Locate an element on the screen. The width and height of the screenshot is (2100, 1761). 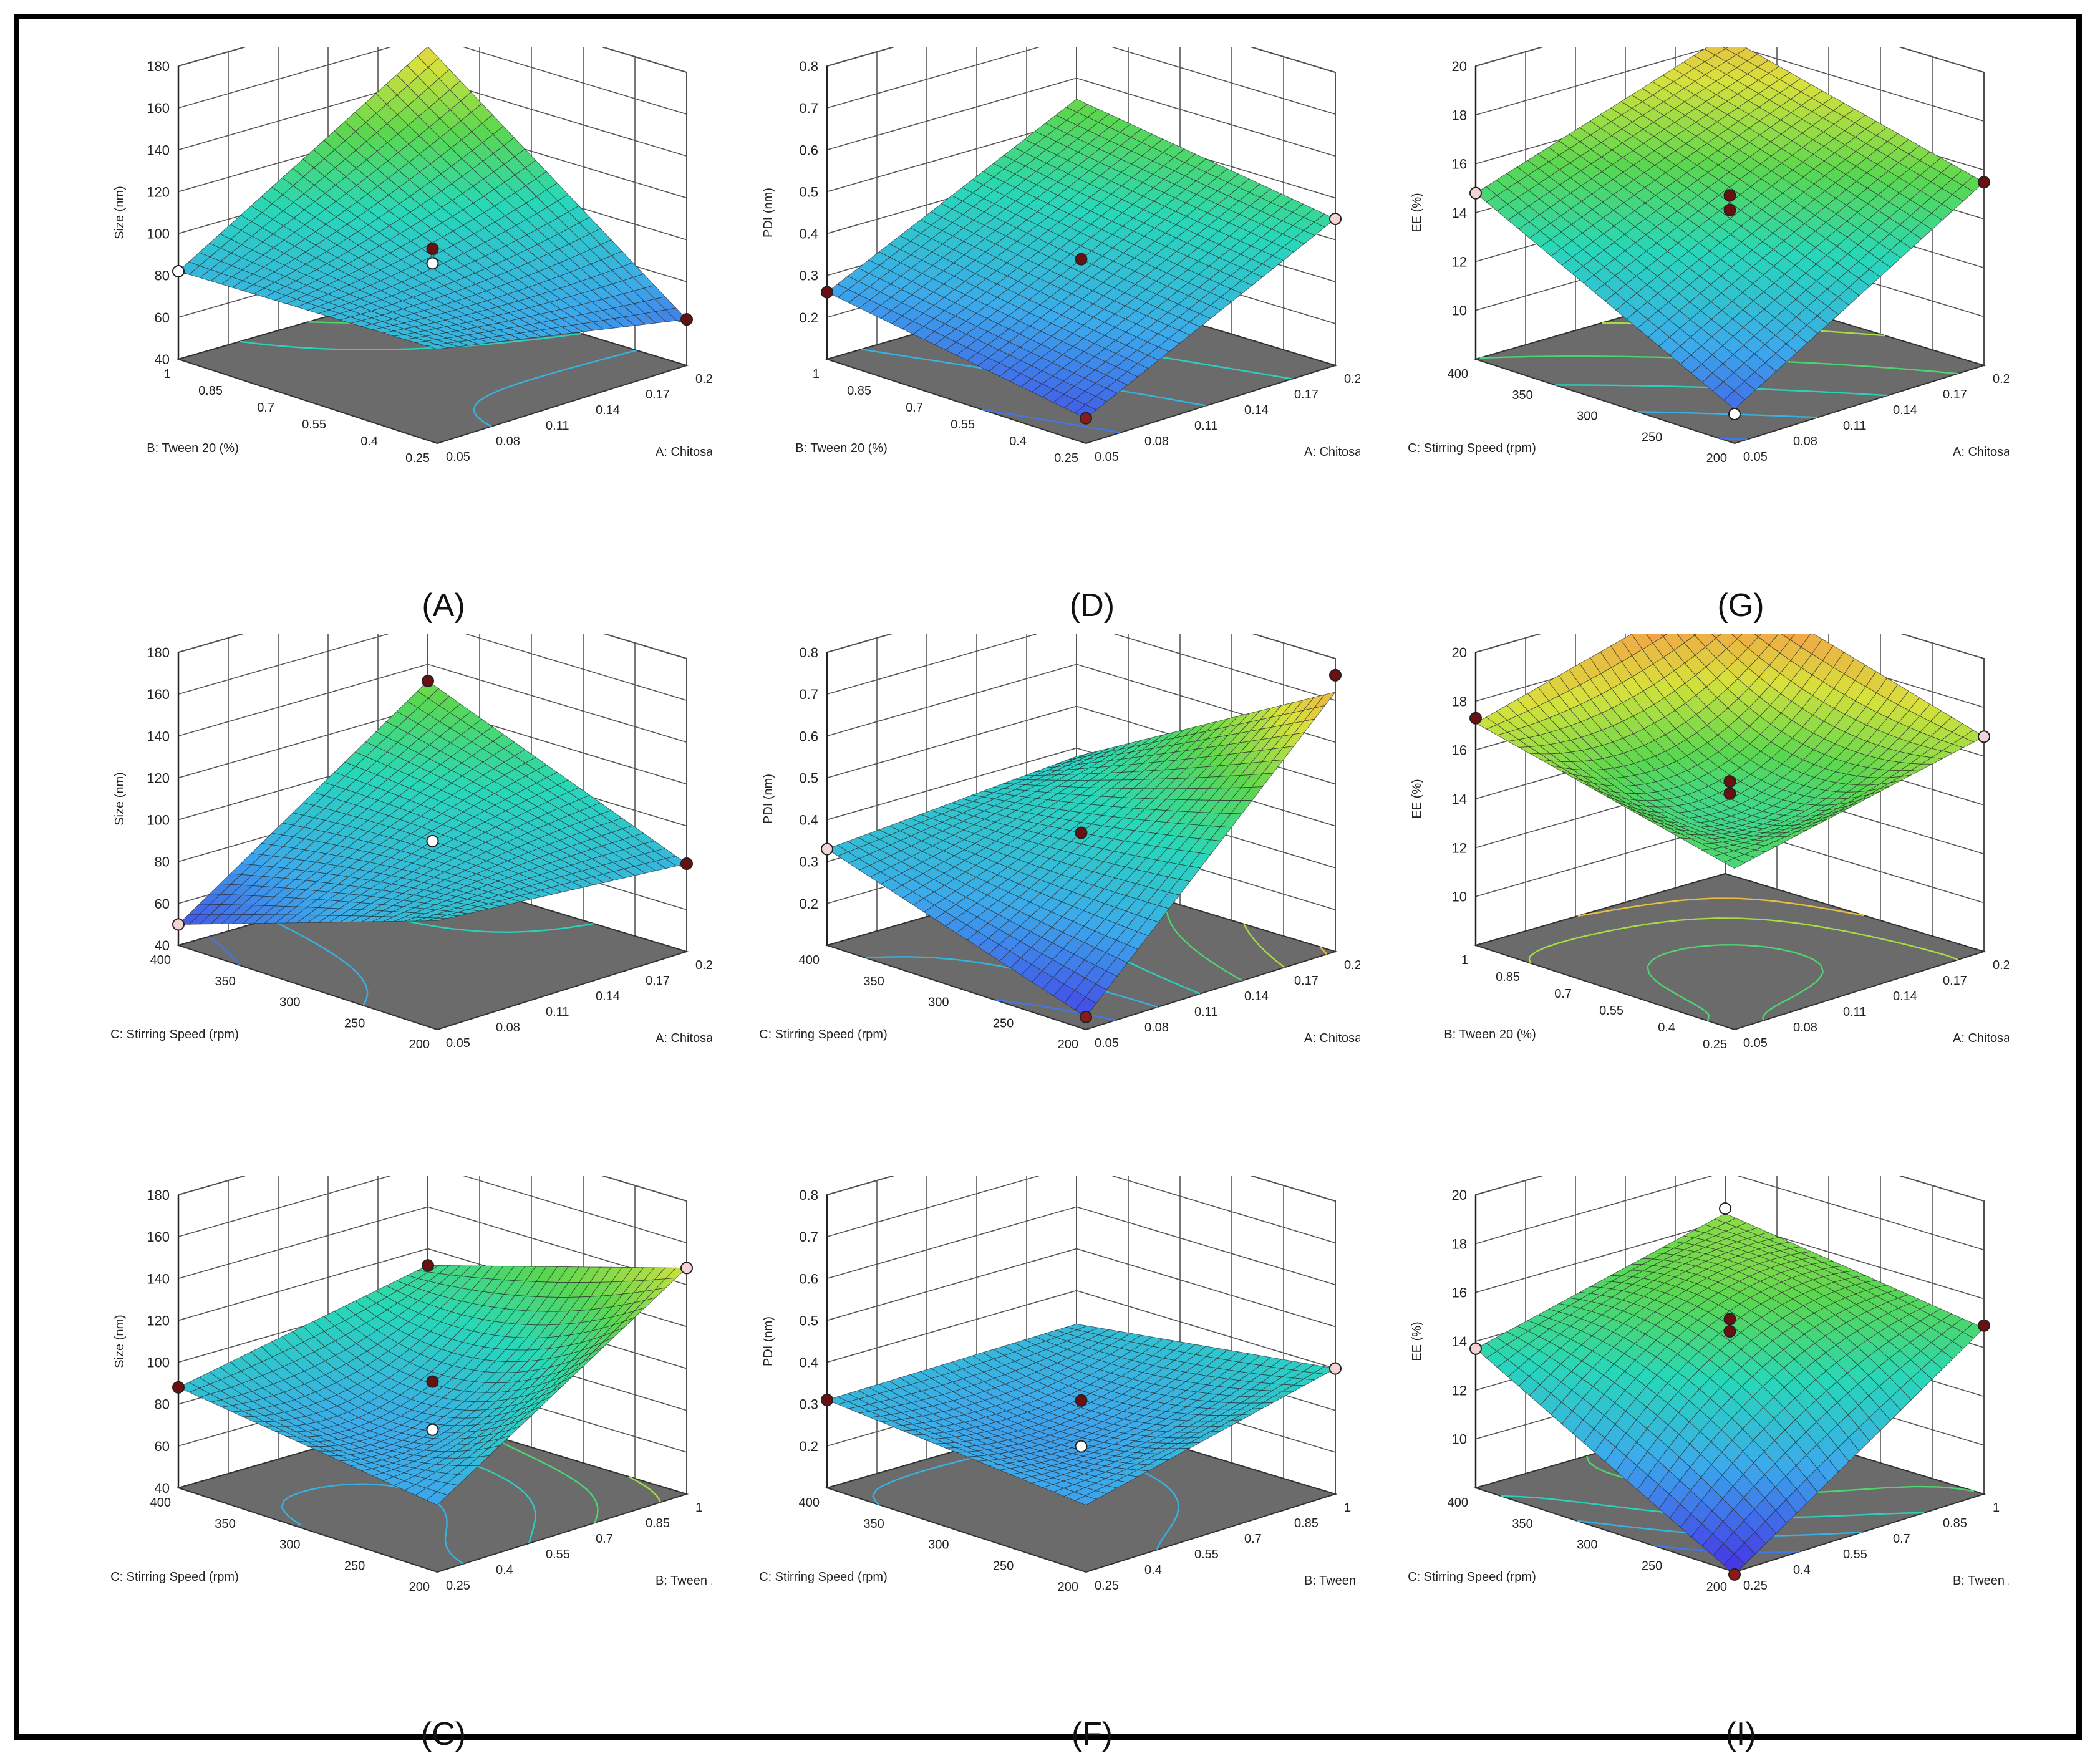
x-tick-label: 0.55 is located at coordinates (558, 1554).